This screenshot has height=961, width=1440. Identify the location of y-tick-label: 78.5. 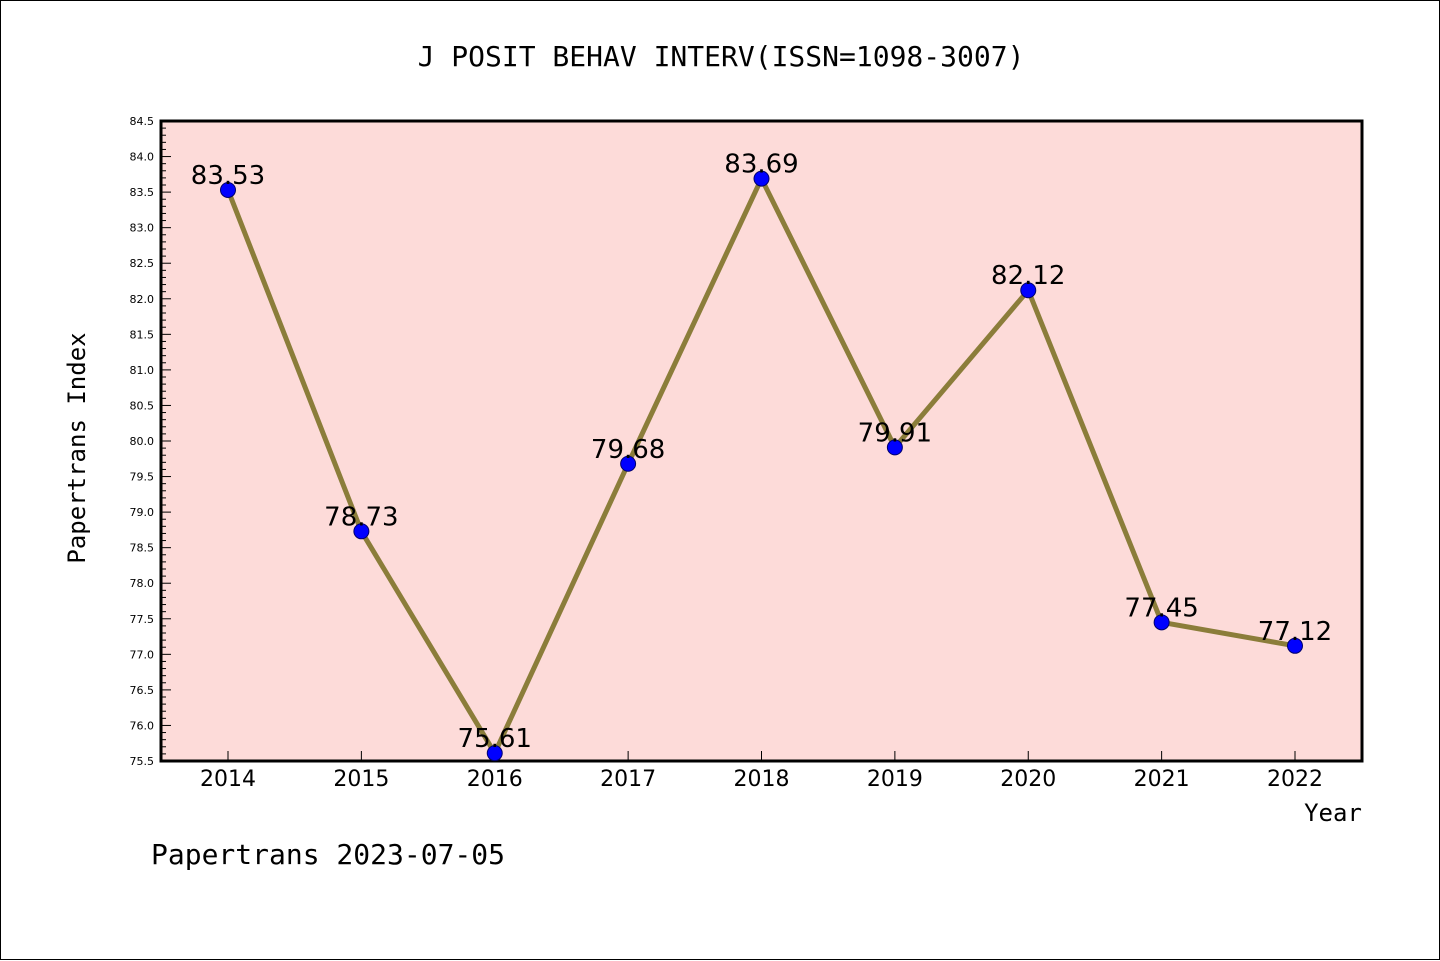
(142, 548).